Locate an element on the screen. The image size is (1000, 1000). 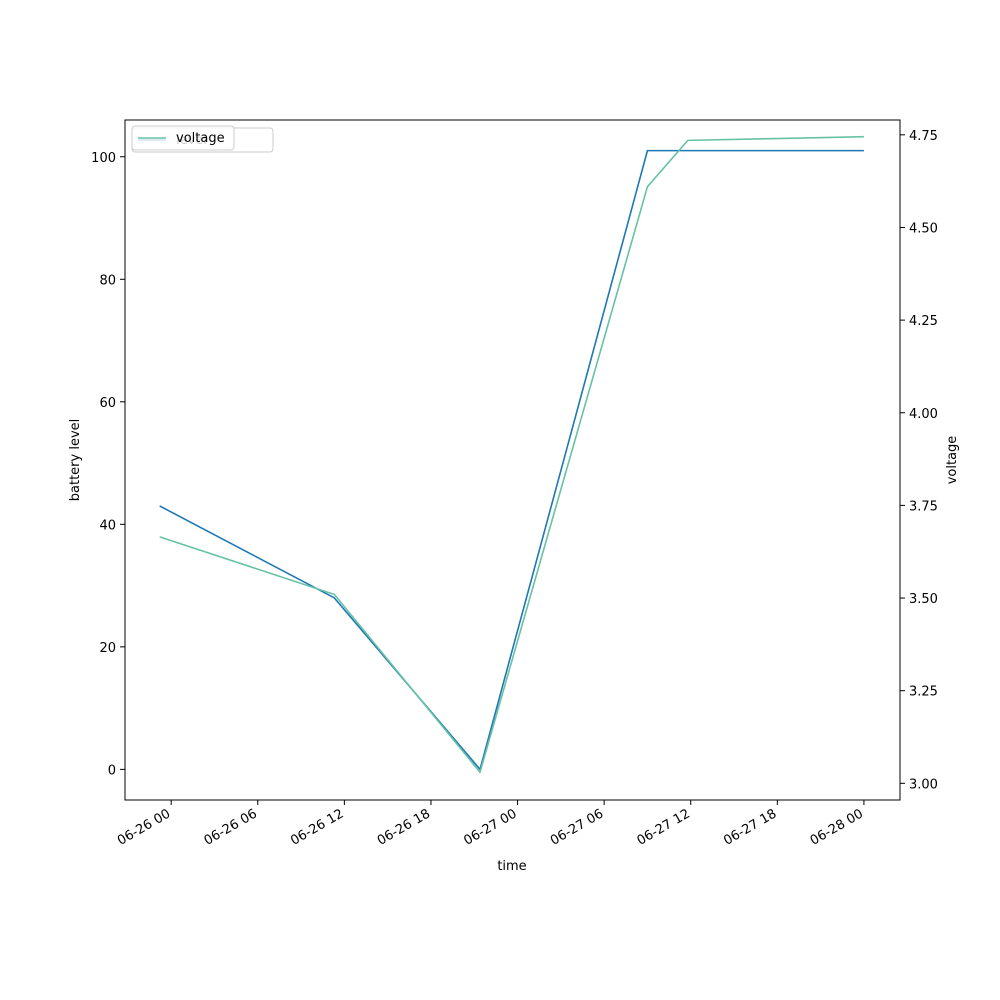
y-left-tick-label: 80 is located at coordinates (107, 280).